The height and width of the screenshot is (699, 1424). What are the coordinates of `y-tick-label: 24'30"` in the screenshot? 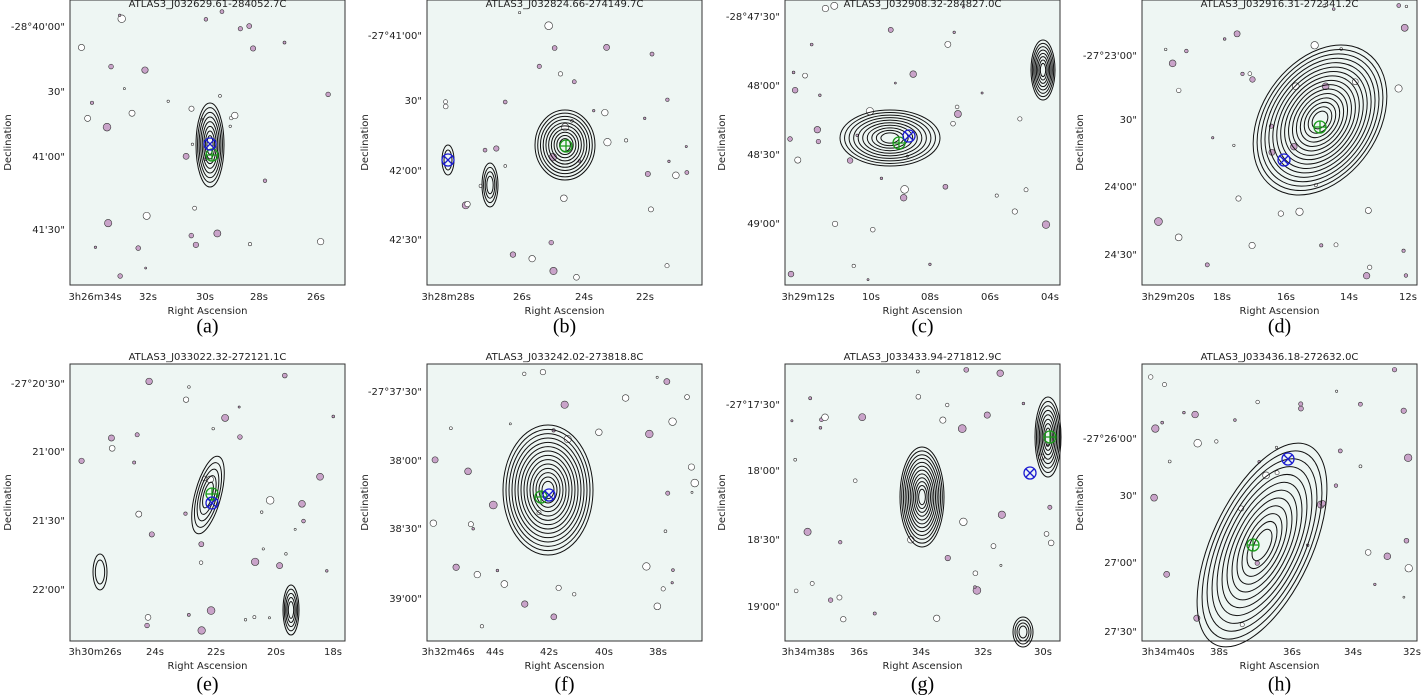 It's located at (1120, 255).